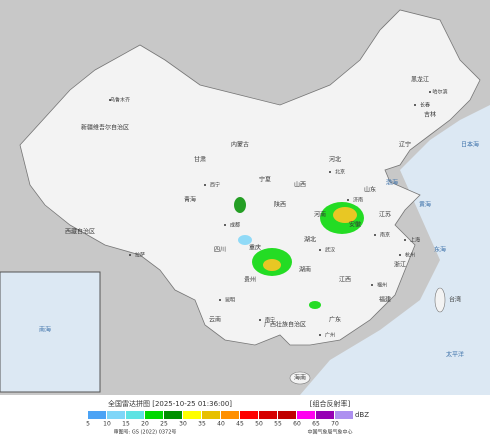 The height and width of the screenshot is (443, 490). I want to click on region-label: 台湾, so click(455, 300).